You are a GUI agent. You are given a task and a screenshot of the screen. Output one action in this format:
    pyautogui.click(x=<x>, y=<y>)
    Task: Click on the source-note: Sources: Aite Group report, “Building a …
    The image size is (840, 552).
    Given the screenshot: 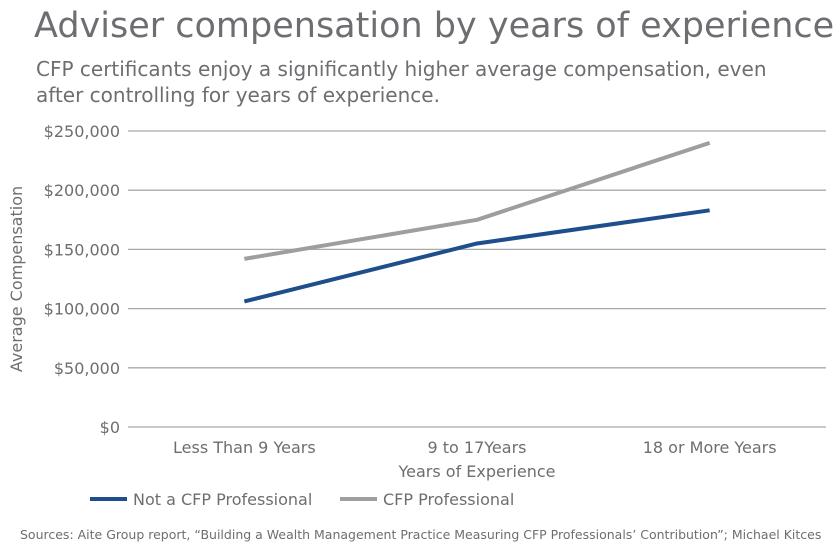 What is the action you would take?
    pyautogui.click(x=421, y=534)
    